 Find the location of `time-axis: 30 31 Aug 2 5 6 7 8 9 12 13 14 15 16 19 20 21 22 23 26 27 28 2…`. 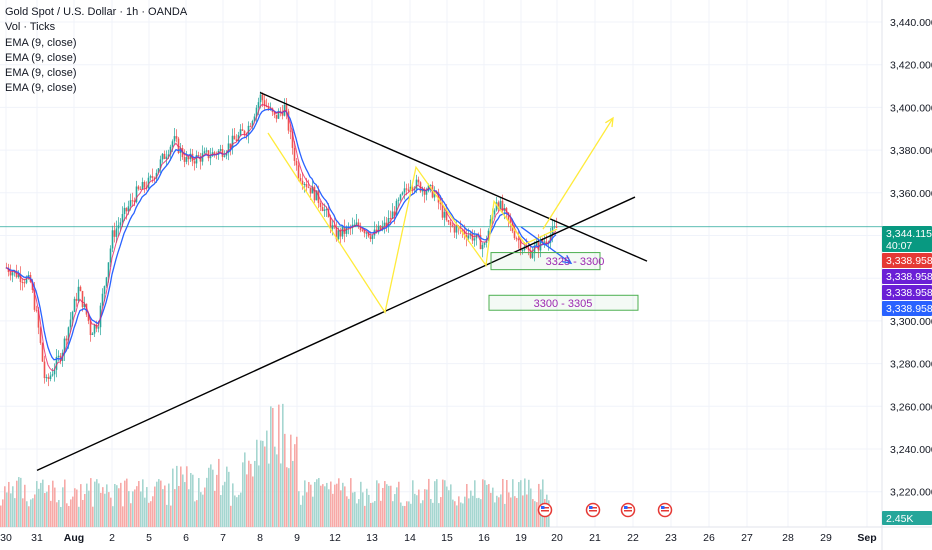

time-axis: 30 31 Aug 2 5 6 7 8 9 12 13 14 15 16 19 20 21 22 23 26 27 28 2… is located at coordinates (438, 538).